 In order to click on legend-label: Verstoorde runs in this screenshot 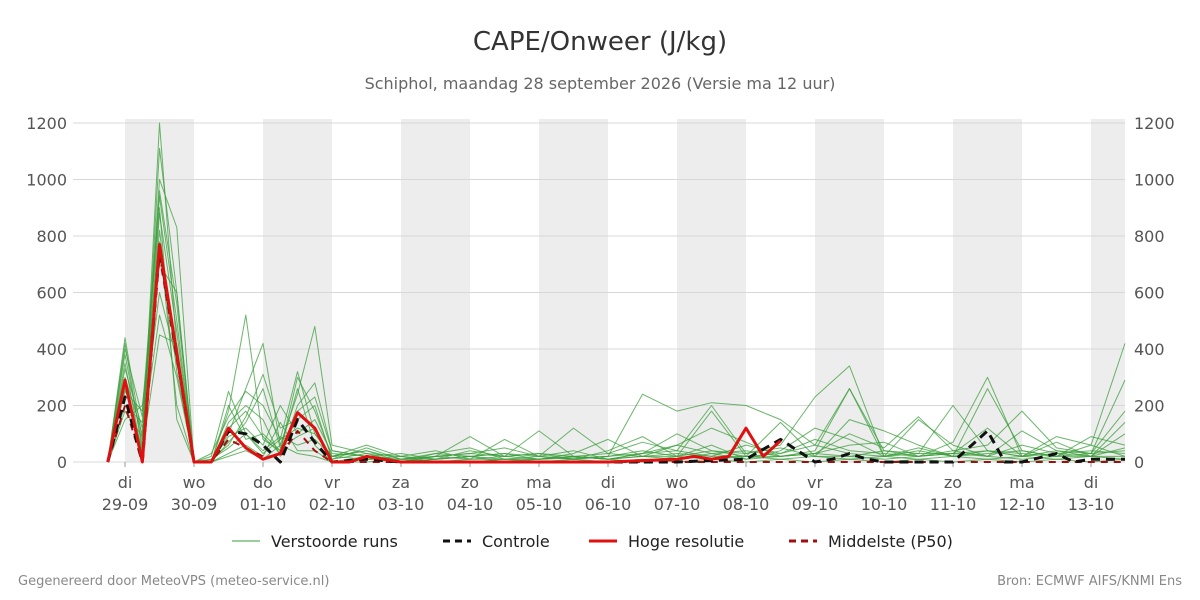, I will do `click(334, 541)`.